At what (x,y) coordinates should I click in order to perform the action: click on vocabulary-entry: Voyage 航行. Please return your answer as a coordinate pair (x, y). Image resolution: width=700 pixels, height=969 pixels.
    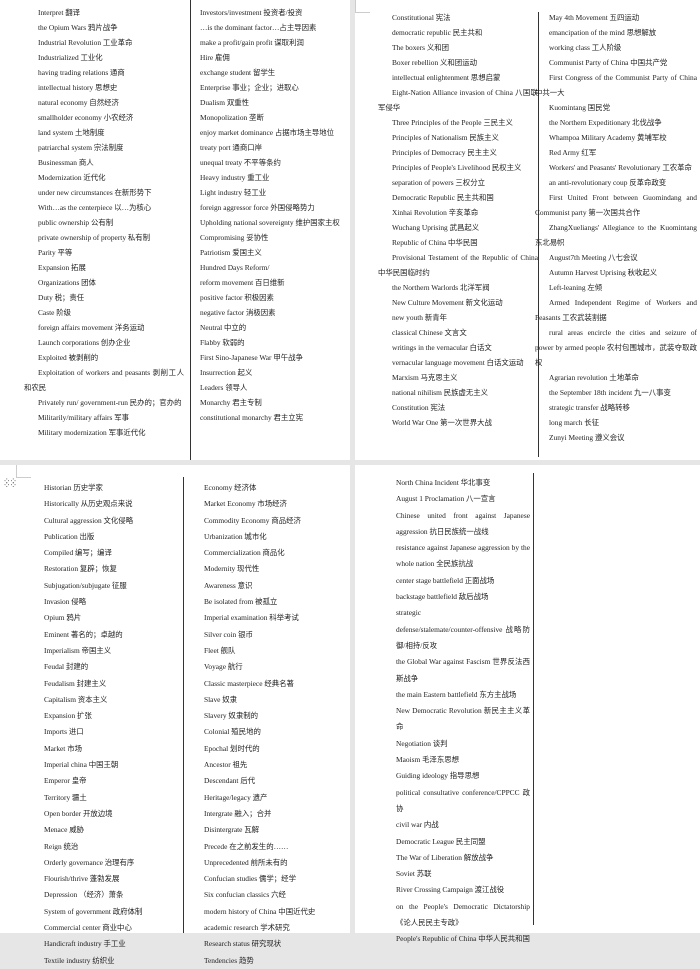
    Looking at the image, I should click on (223, 667).